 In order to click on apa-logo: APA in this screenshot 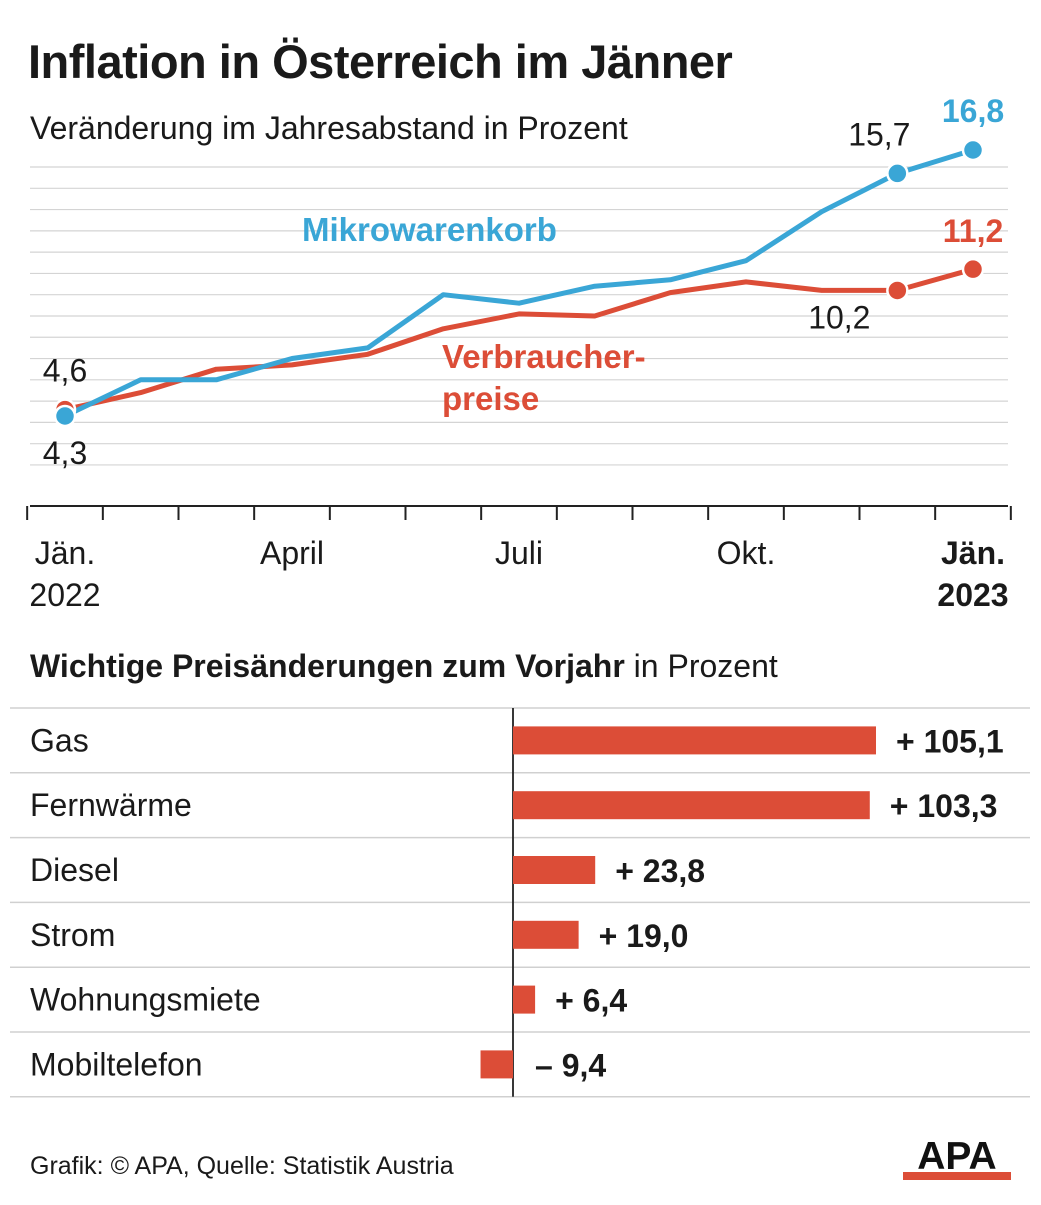, I will do `click(957, 1157)`.